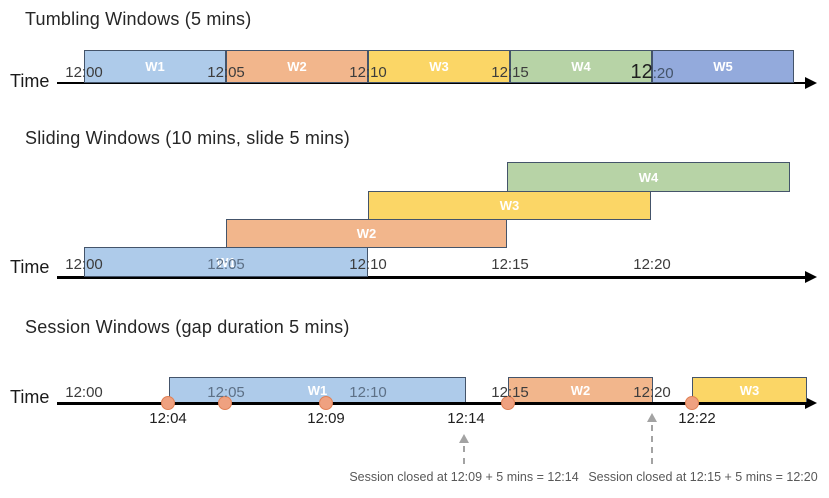 This screenshot has width=829, height=498. I want to click on sliding-window-w4: W4, so click(648, 177).